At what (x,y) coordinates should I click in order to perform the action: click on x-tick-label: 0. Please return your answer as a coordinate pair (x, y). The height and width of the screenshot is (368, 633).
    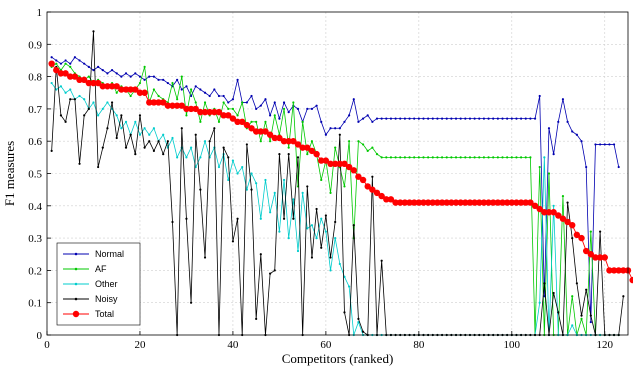
    Looking at the image, I should click on (47, 345).